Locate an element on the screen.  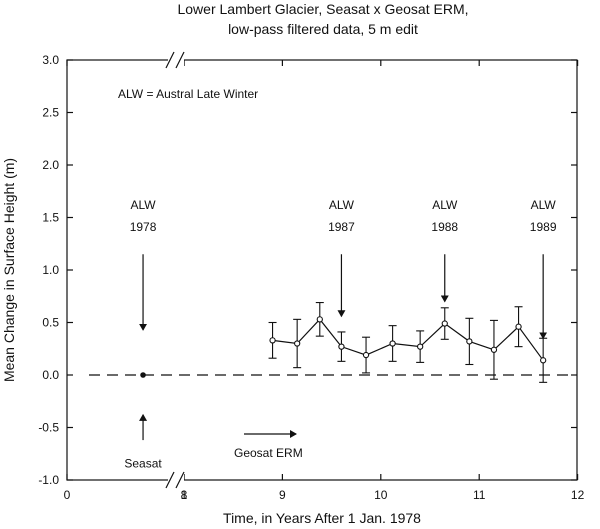
x-tick-label: 9 is located at coordinates (282, 495).